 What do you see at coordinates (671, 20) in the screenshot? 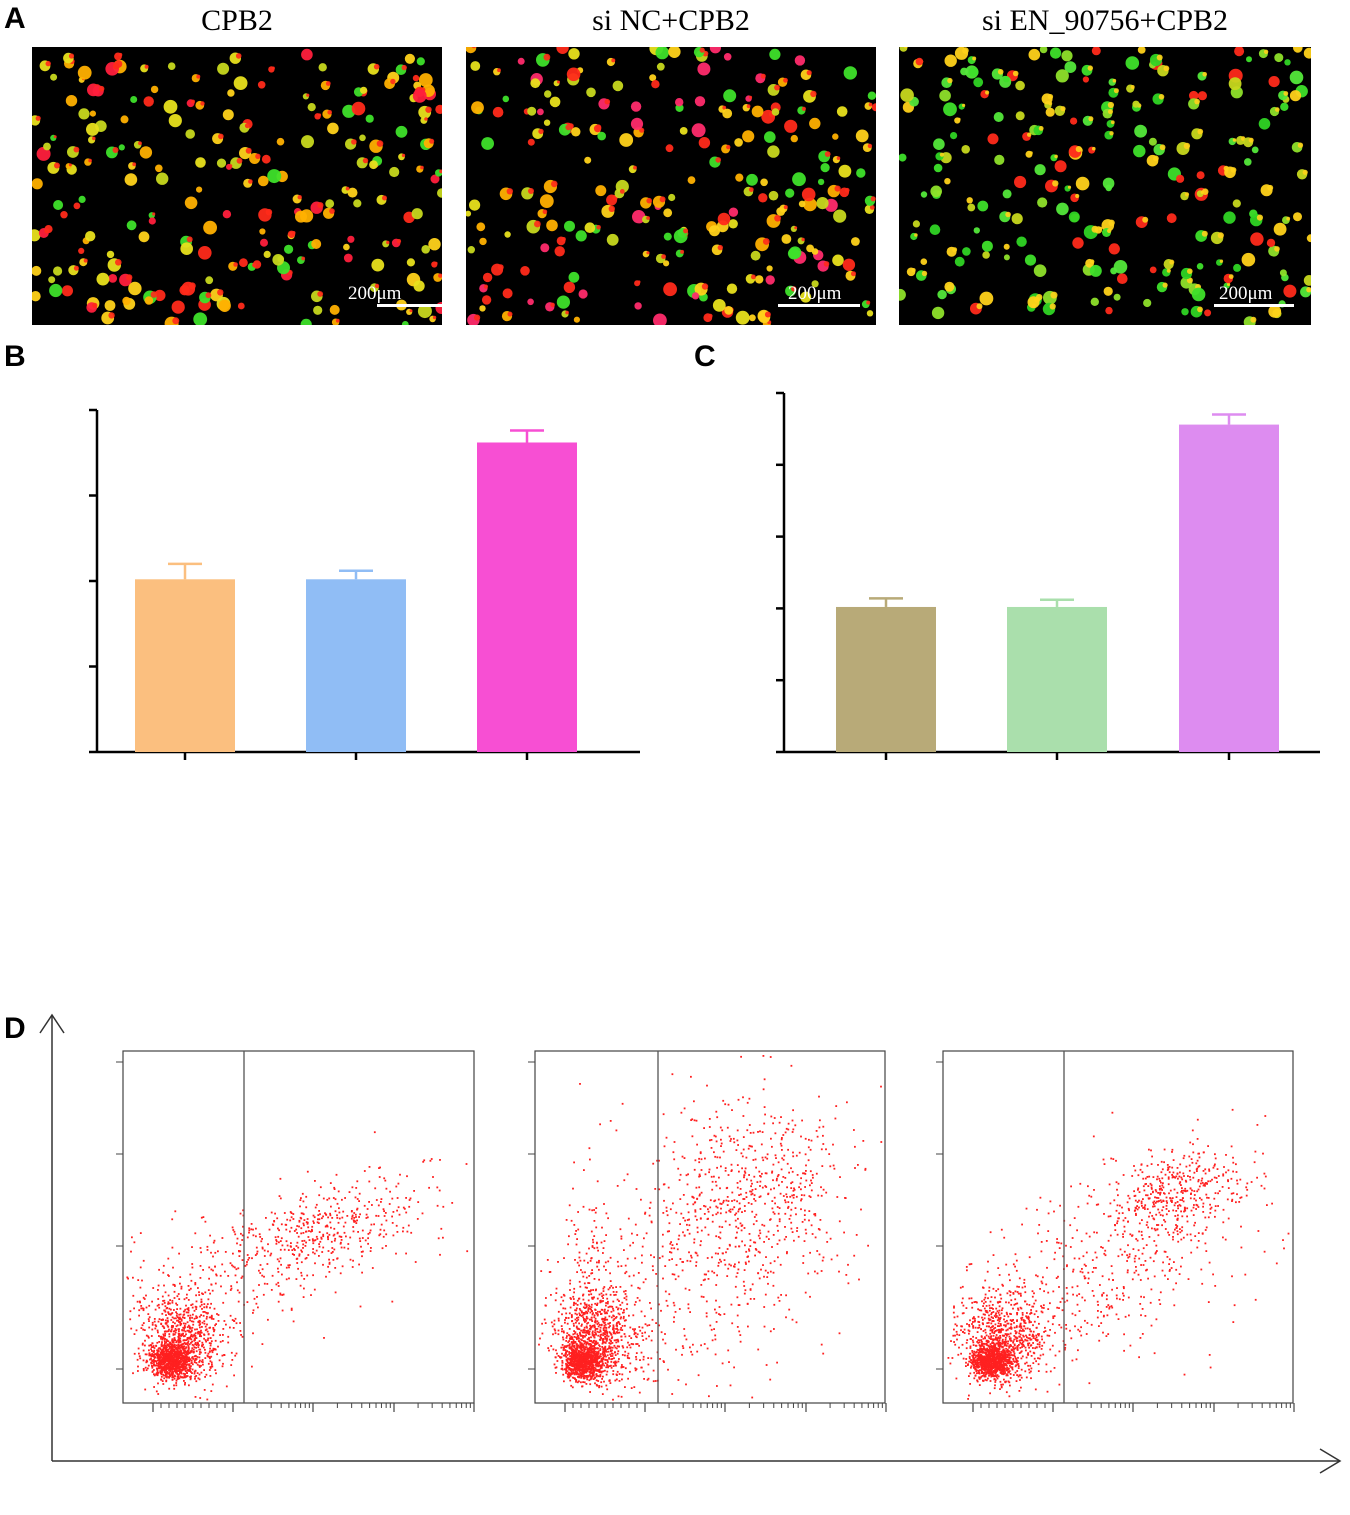
I see `micrograph-title-2: si NC+CPB2` at bounding box center [671, 20].